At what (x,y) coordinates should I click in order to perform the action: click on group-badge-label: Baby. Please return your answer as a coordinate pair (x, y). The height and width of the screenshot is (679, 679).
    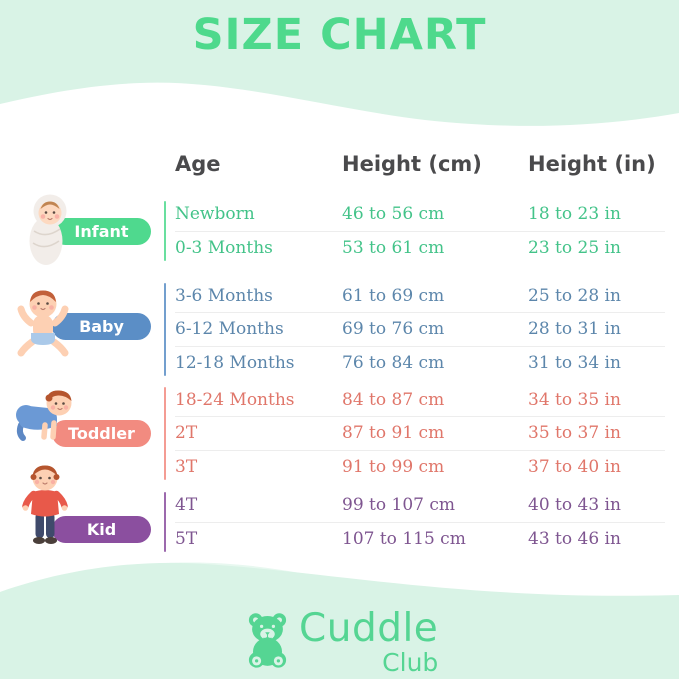
    Looking at the image, I should click on (101, 326).